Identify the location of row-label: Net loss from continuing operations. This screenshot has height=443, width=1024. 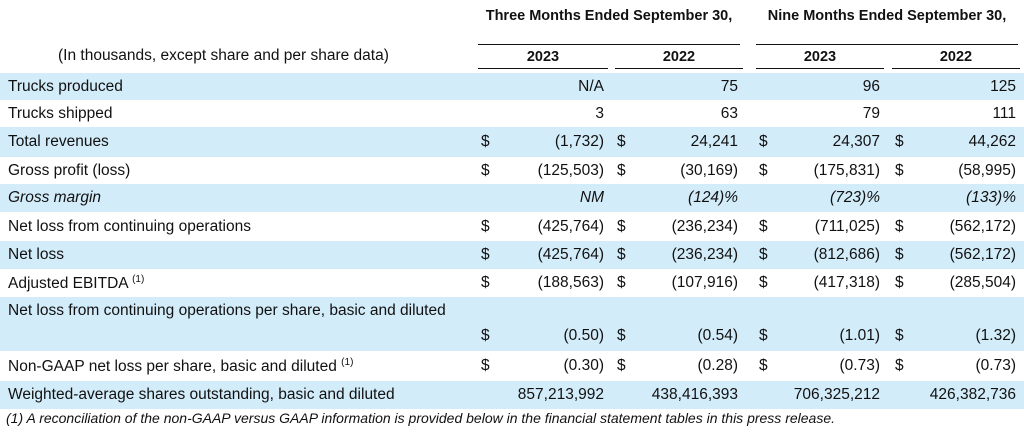
(129, 227).